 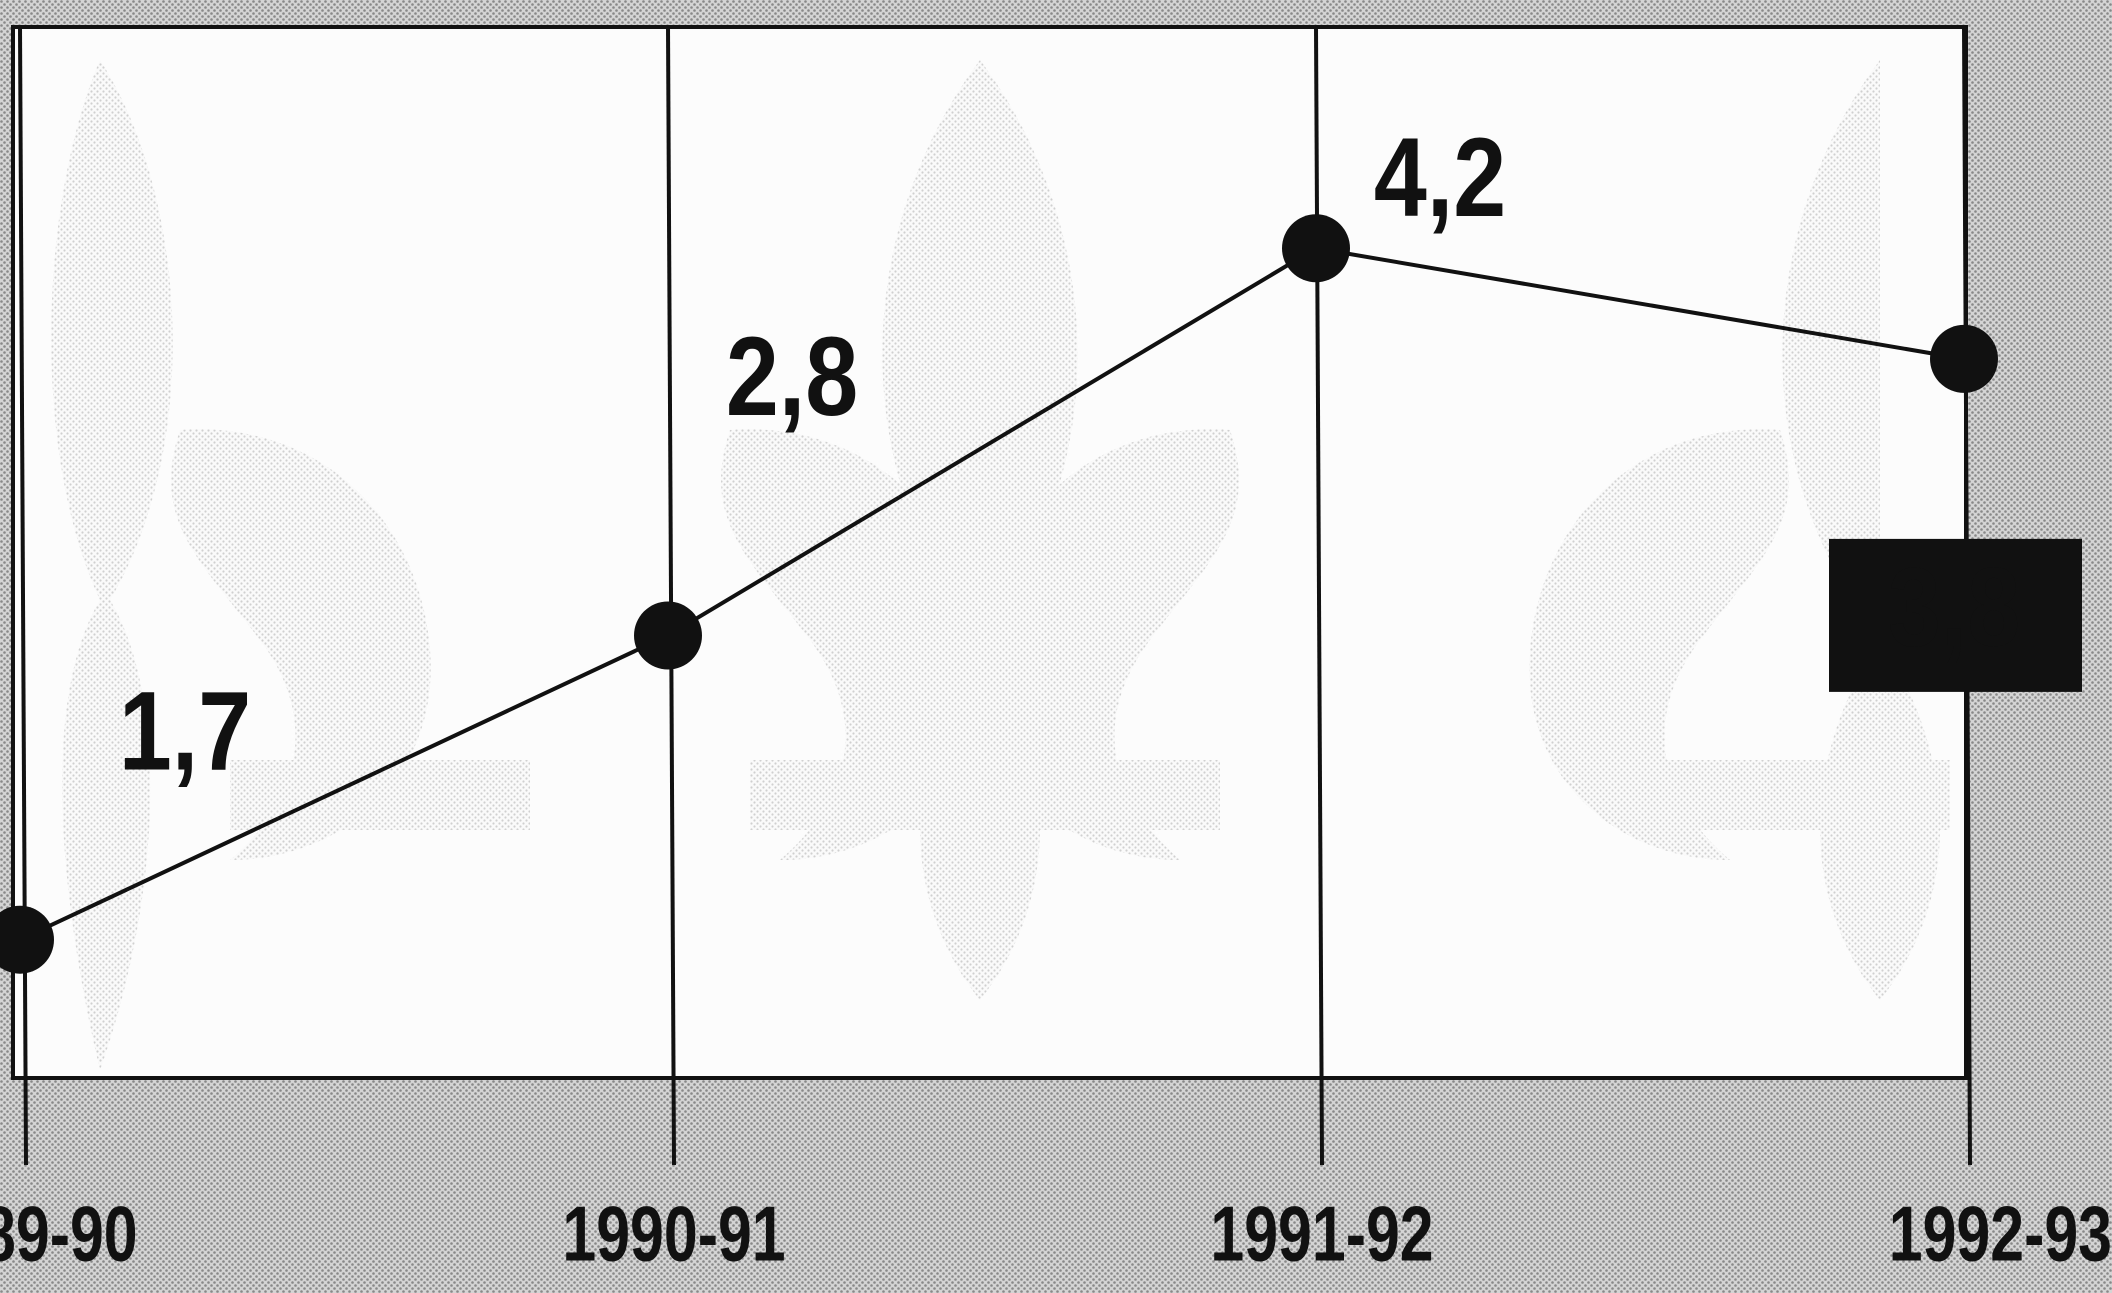 I want to click on value-label: 3,8, so click(x=1954, y=607).